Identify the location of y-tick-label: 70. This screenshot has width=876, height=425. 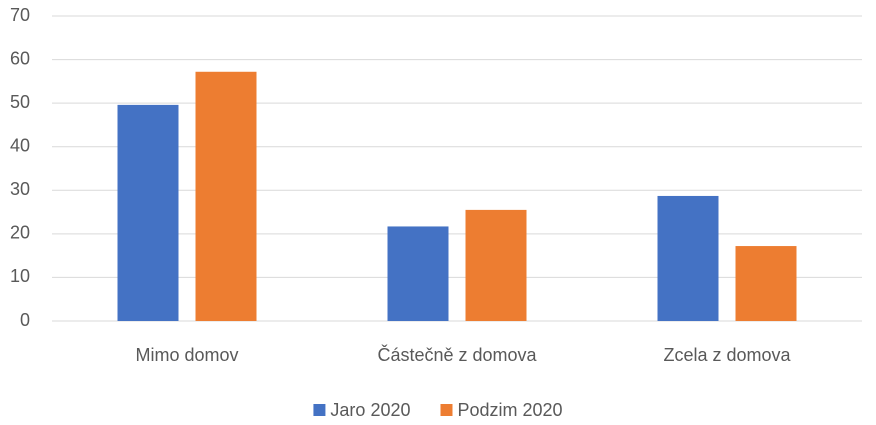
(20, 15).